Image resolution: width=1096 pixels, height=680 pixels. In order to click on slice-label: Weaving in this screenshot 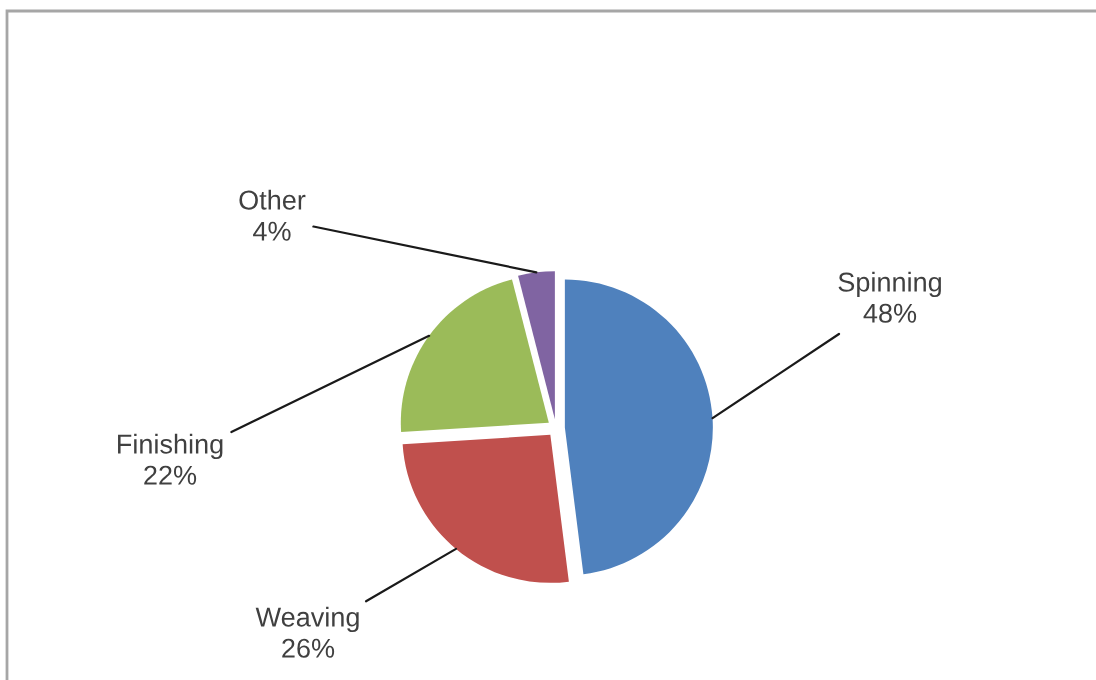, I will do `click(307, 619)`.